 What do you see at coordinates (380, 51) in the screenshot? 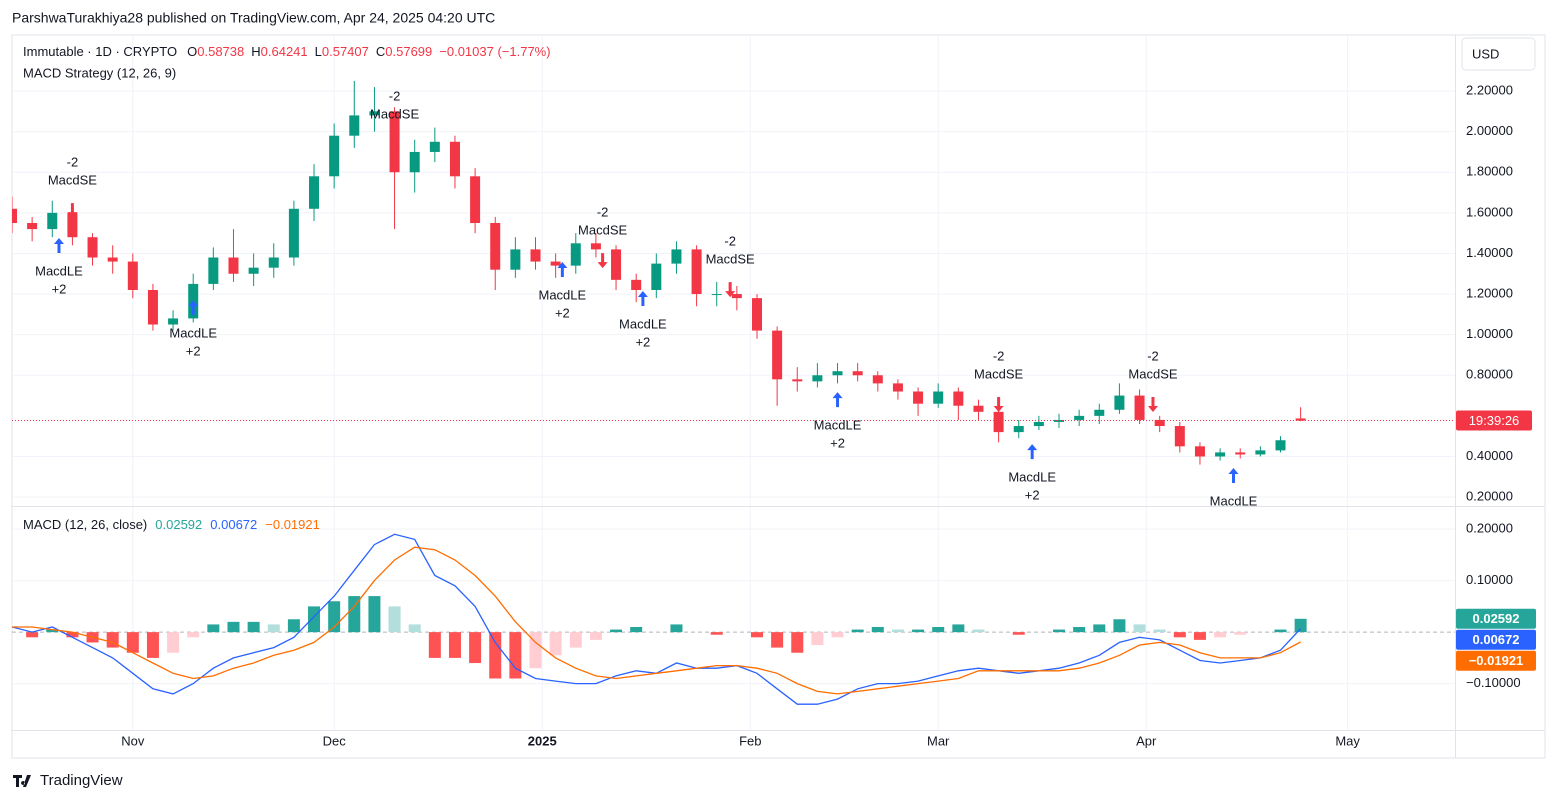
I see `ohlc-key: C` at bounding box center [380, 51].